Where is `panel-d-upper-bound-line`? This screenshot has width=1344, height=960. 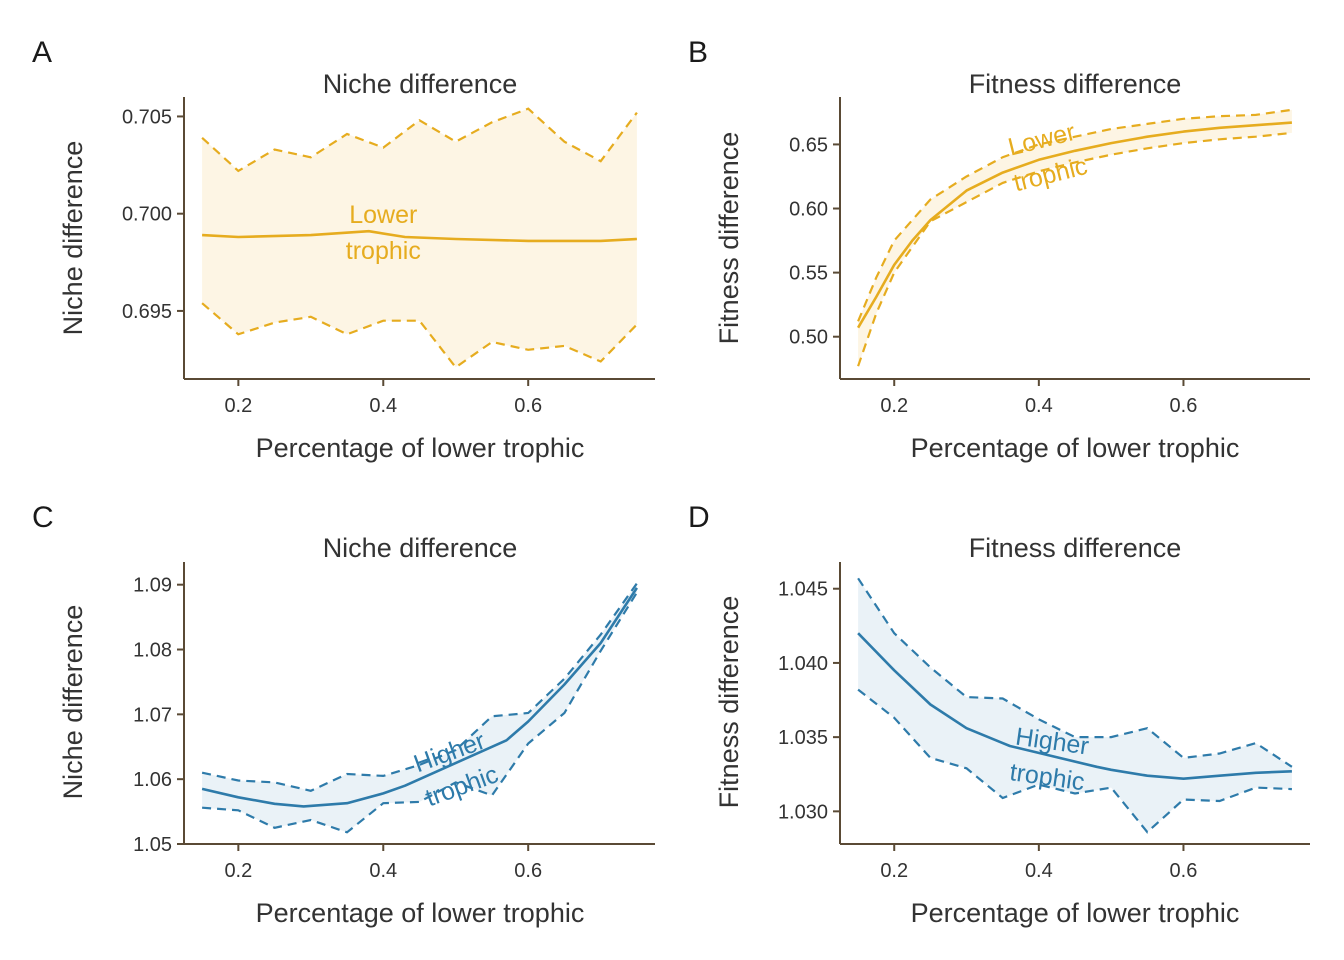 panel-d-upper-bound-line is located at coordinates (1075, 672).